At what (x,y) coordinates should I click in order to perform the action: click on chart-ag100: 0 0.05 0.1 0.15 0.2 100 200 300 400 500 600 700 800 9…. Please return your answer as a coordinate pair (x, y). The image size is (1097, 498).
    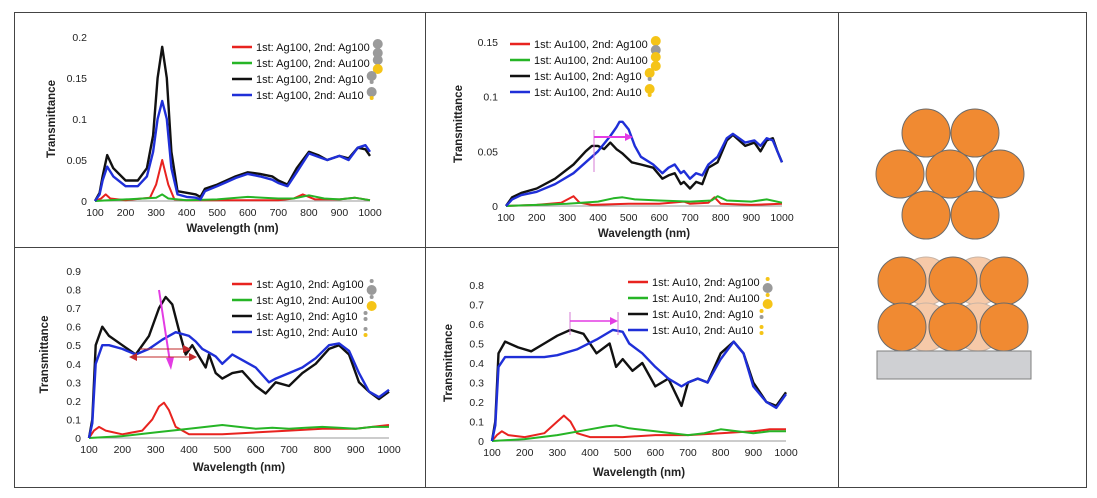
    Looking at the image, I should click on (214, 133).